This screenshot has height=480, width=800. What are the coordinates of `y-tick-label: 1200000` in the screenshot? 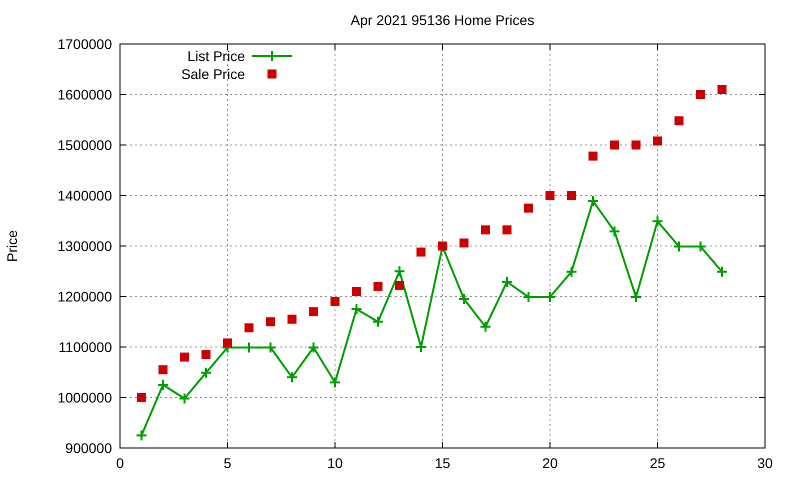 It's located at (84, 296).